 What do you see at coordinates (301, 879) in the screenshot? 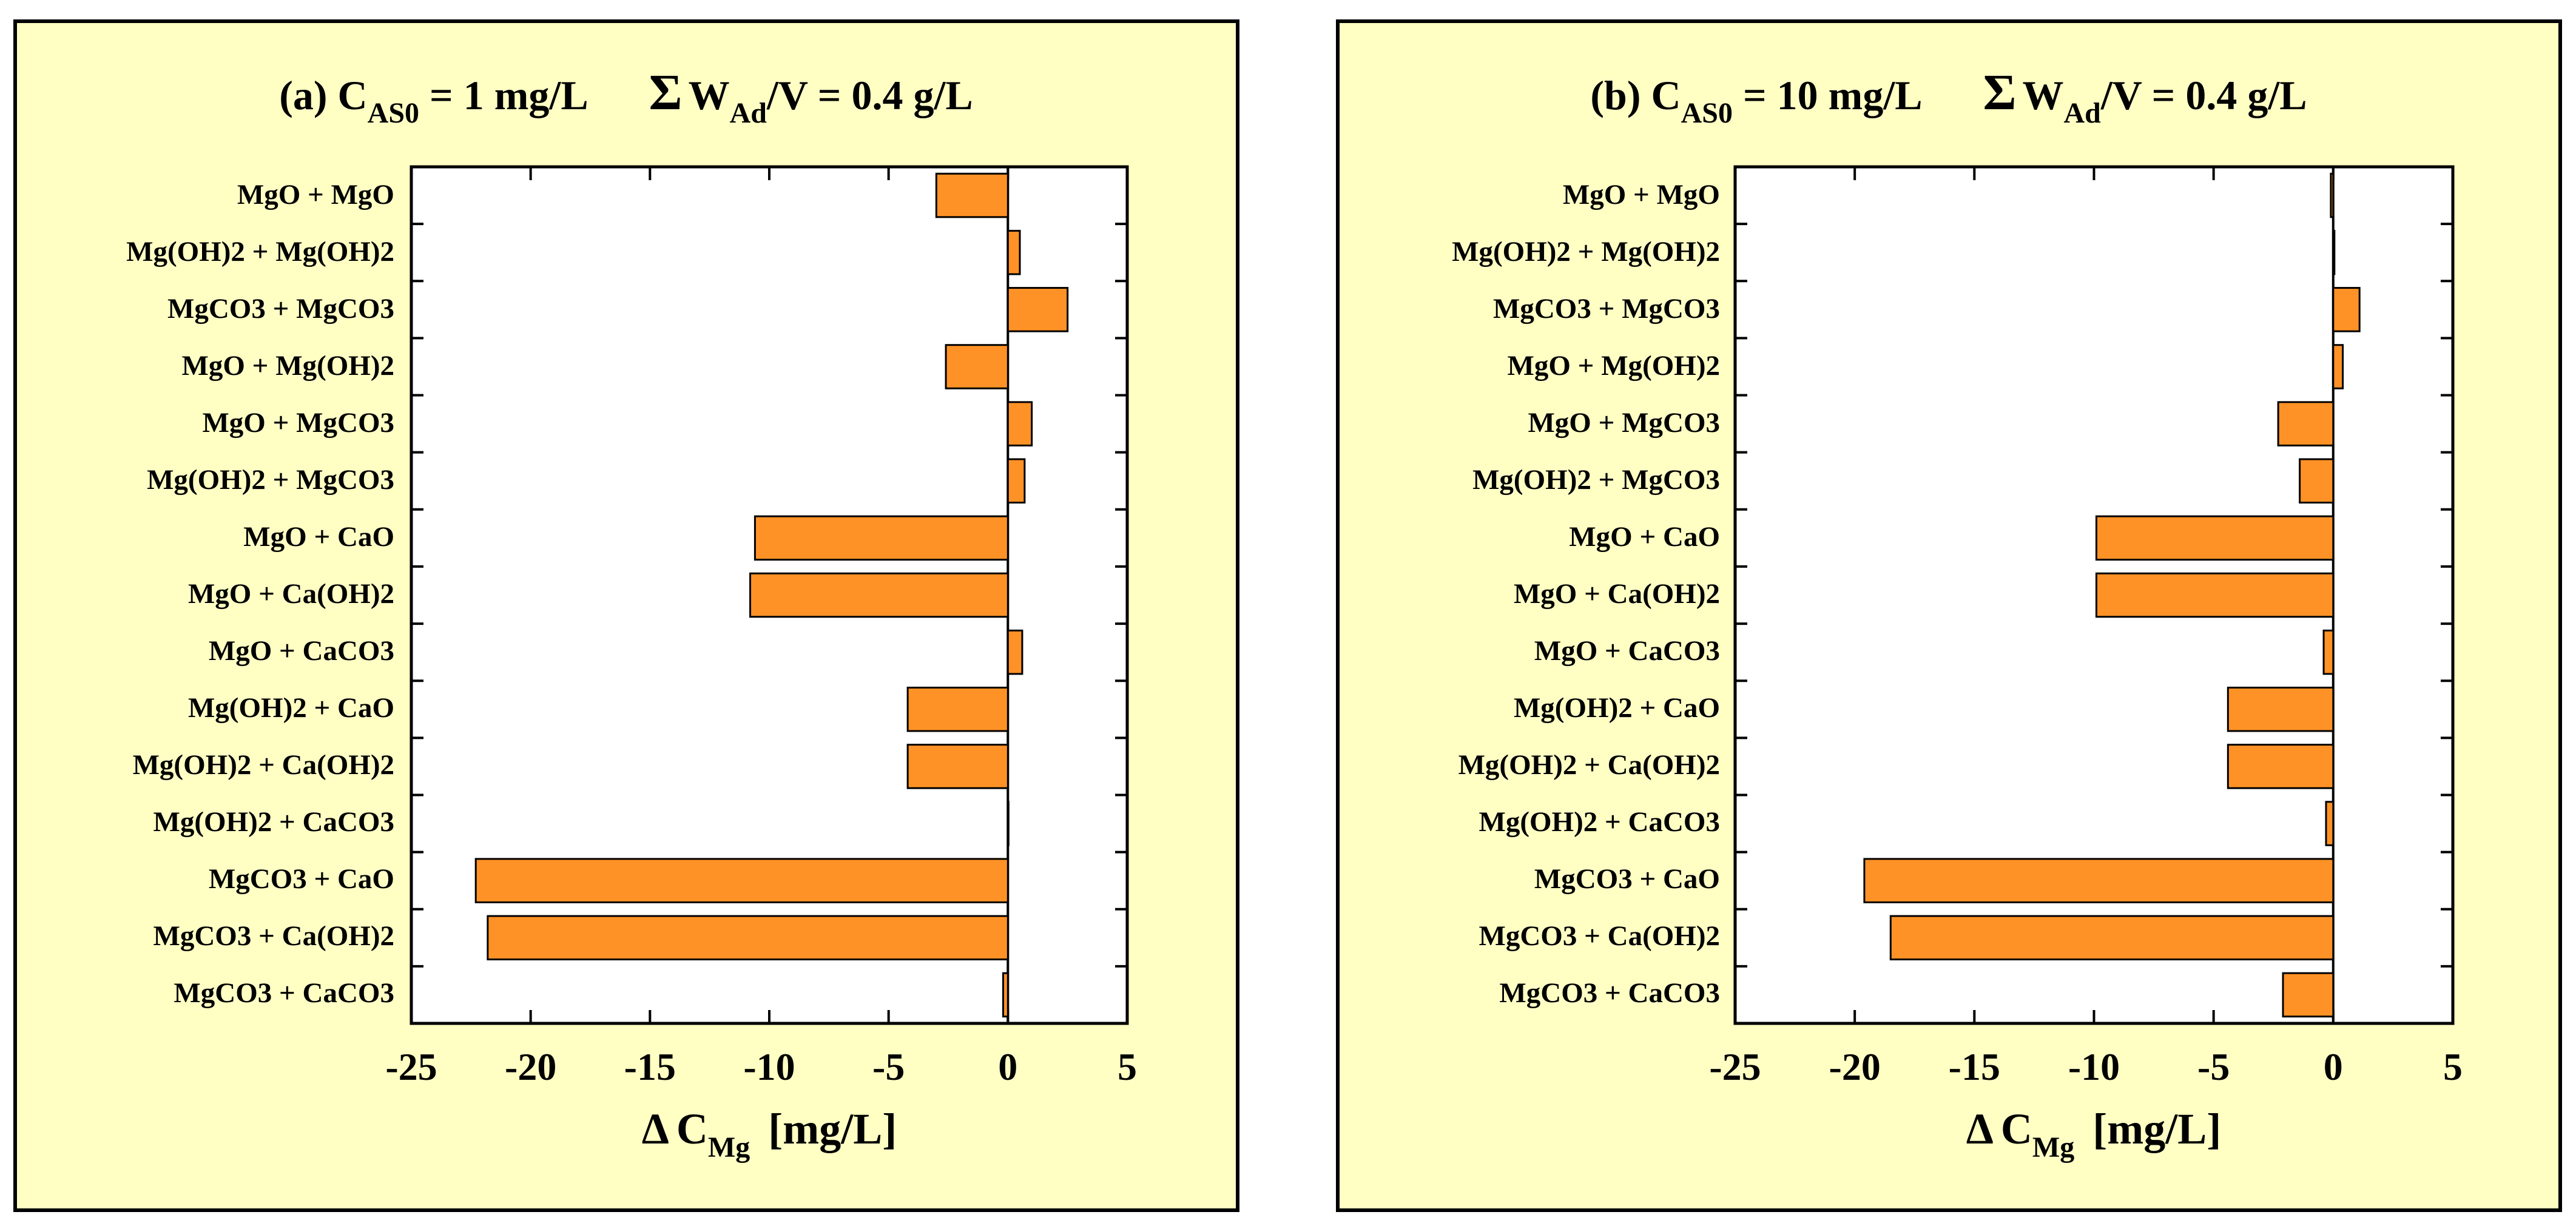
I see `panel-a-category-label: MgCO3 + CaO` at bounding box center [301, 879].